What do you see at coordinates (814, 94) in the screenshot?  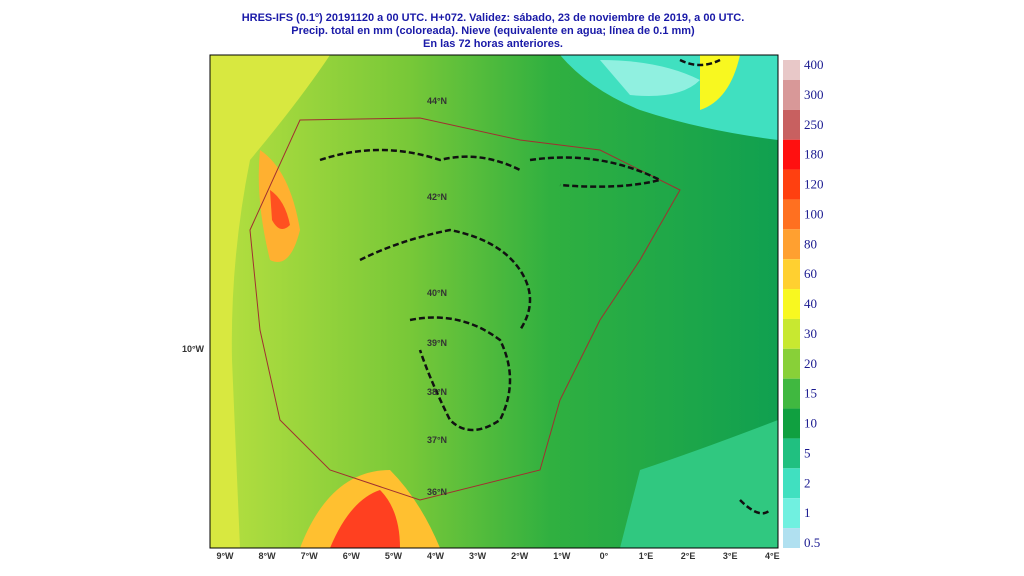 I see `colorbar-label: 300` at bounding box center [814, 94].